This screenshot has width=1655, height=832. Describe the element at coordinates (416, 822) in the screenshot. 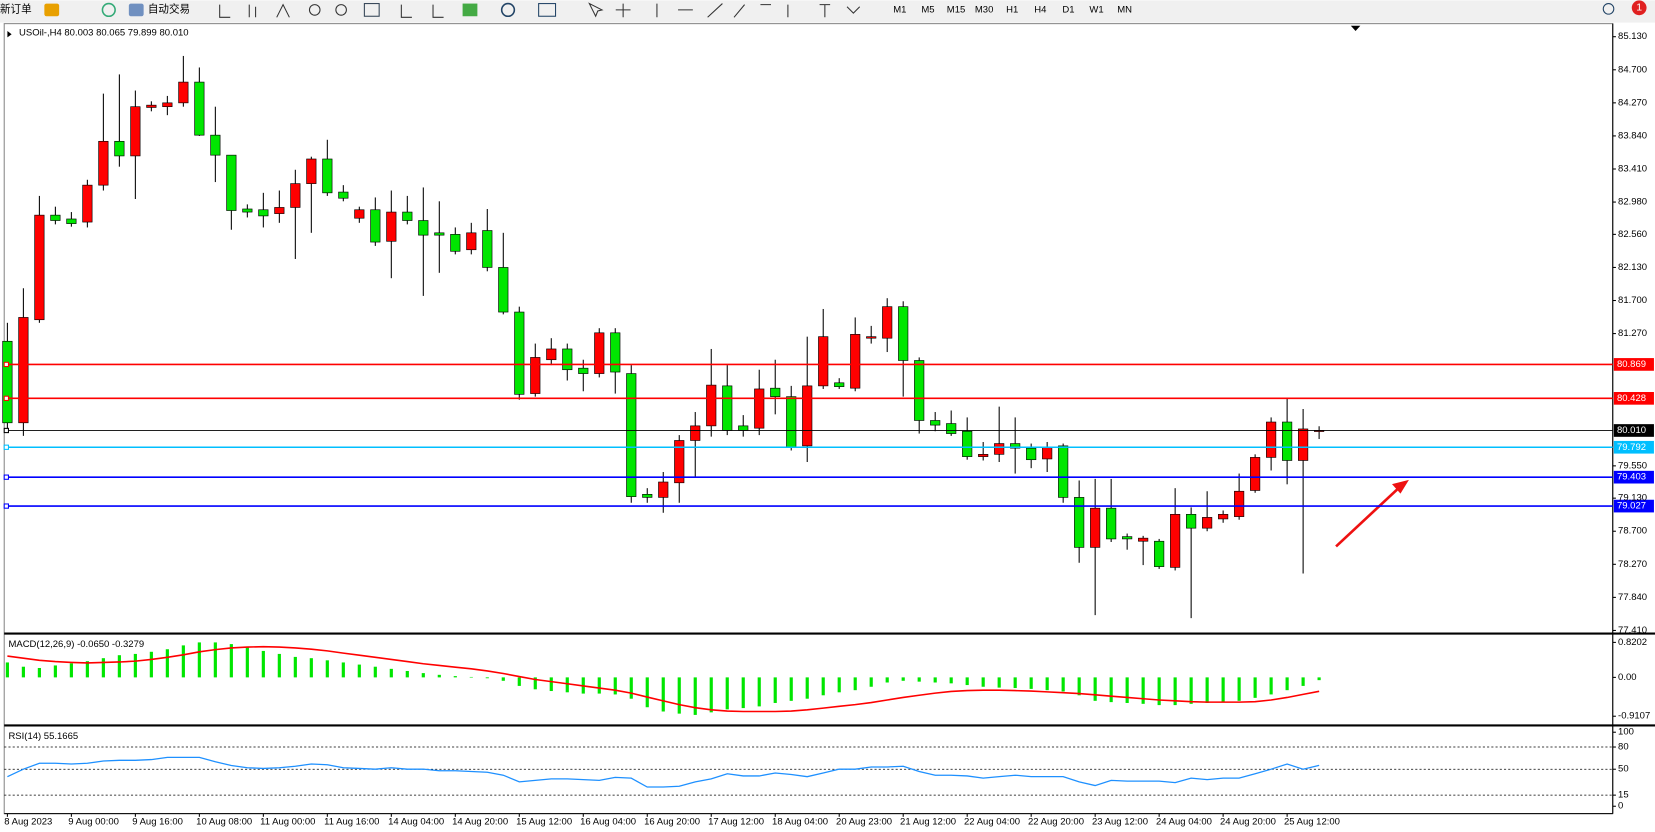

I see `x-tick-label: 14 Aug 04:00` at that location.